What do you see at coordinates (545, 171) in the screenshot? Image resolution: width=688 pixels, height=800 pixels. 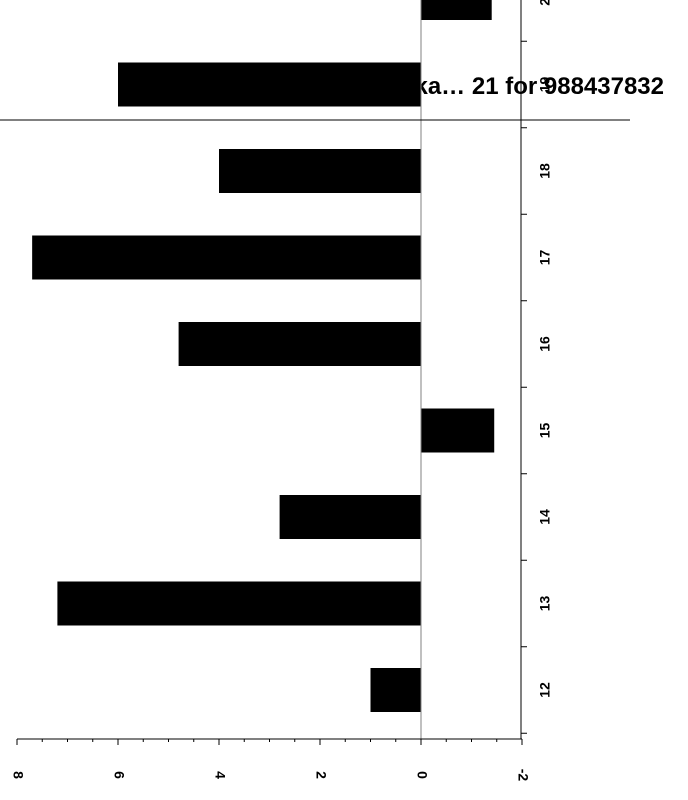 I see `category-tick-label-18: 18` at bounding box center [545, 171].